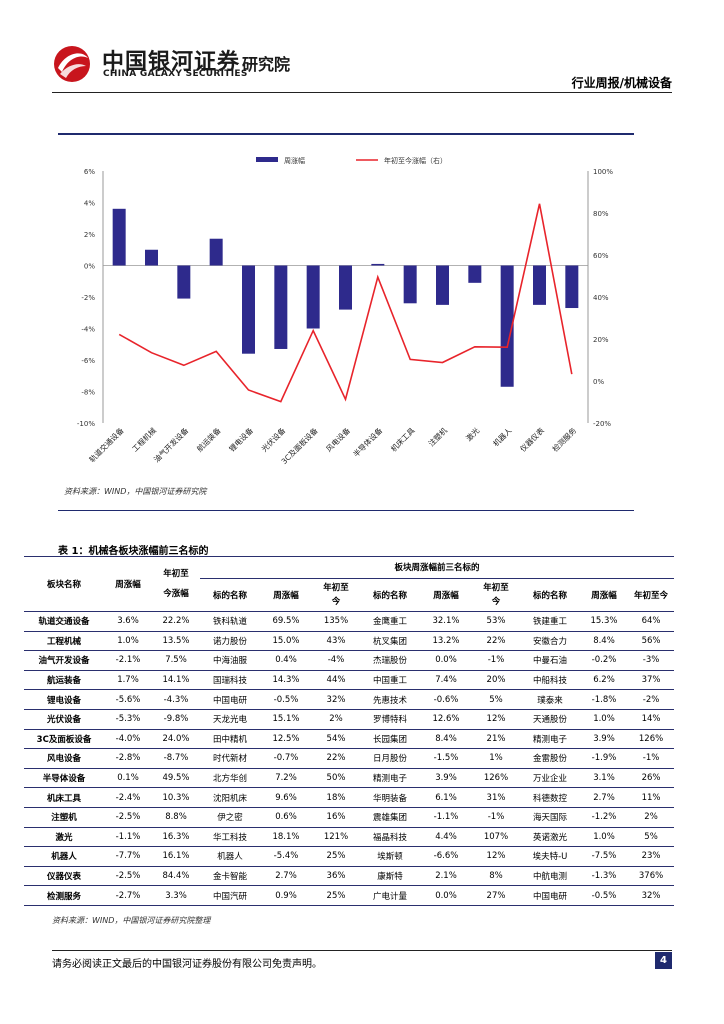 This screenshot has height=1024, width=724. I want to click on chart-top-rule, so click(346, 134).